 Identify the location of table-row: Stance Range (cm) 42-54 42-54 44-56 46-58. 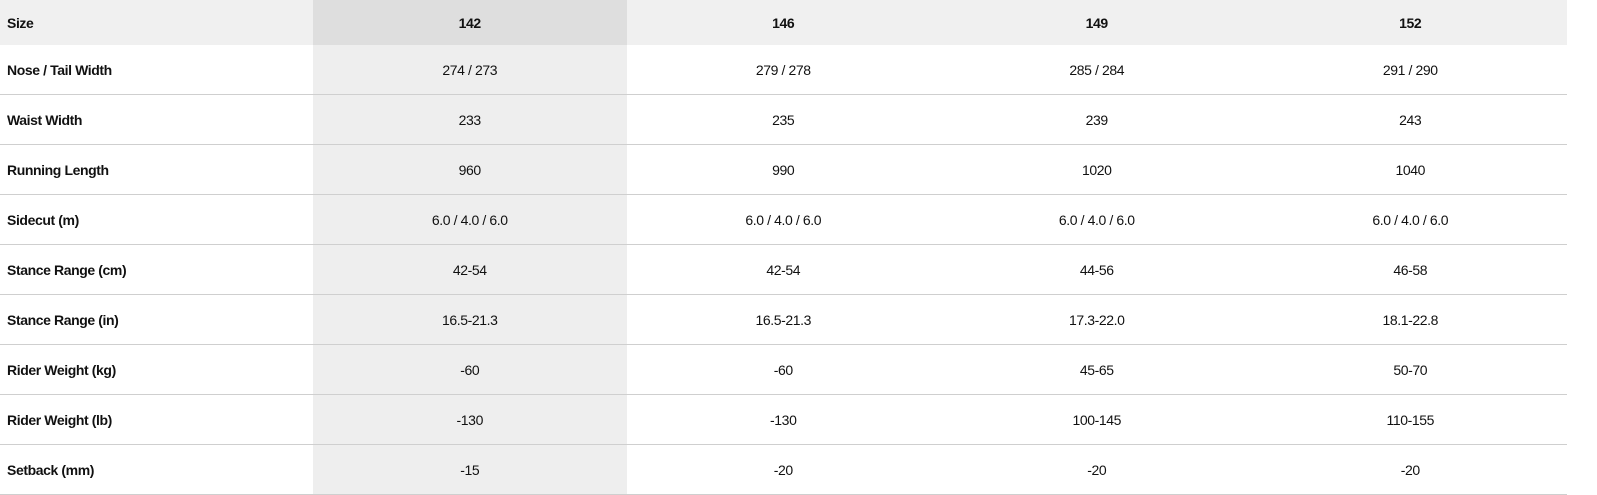
(783, 269).